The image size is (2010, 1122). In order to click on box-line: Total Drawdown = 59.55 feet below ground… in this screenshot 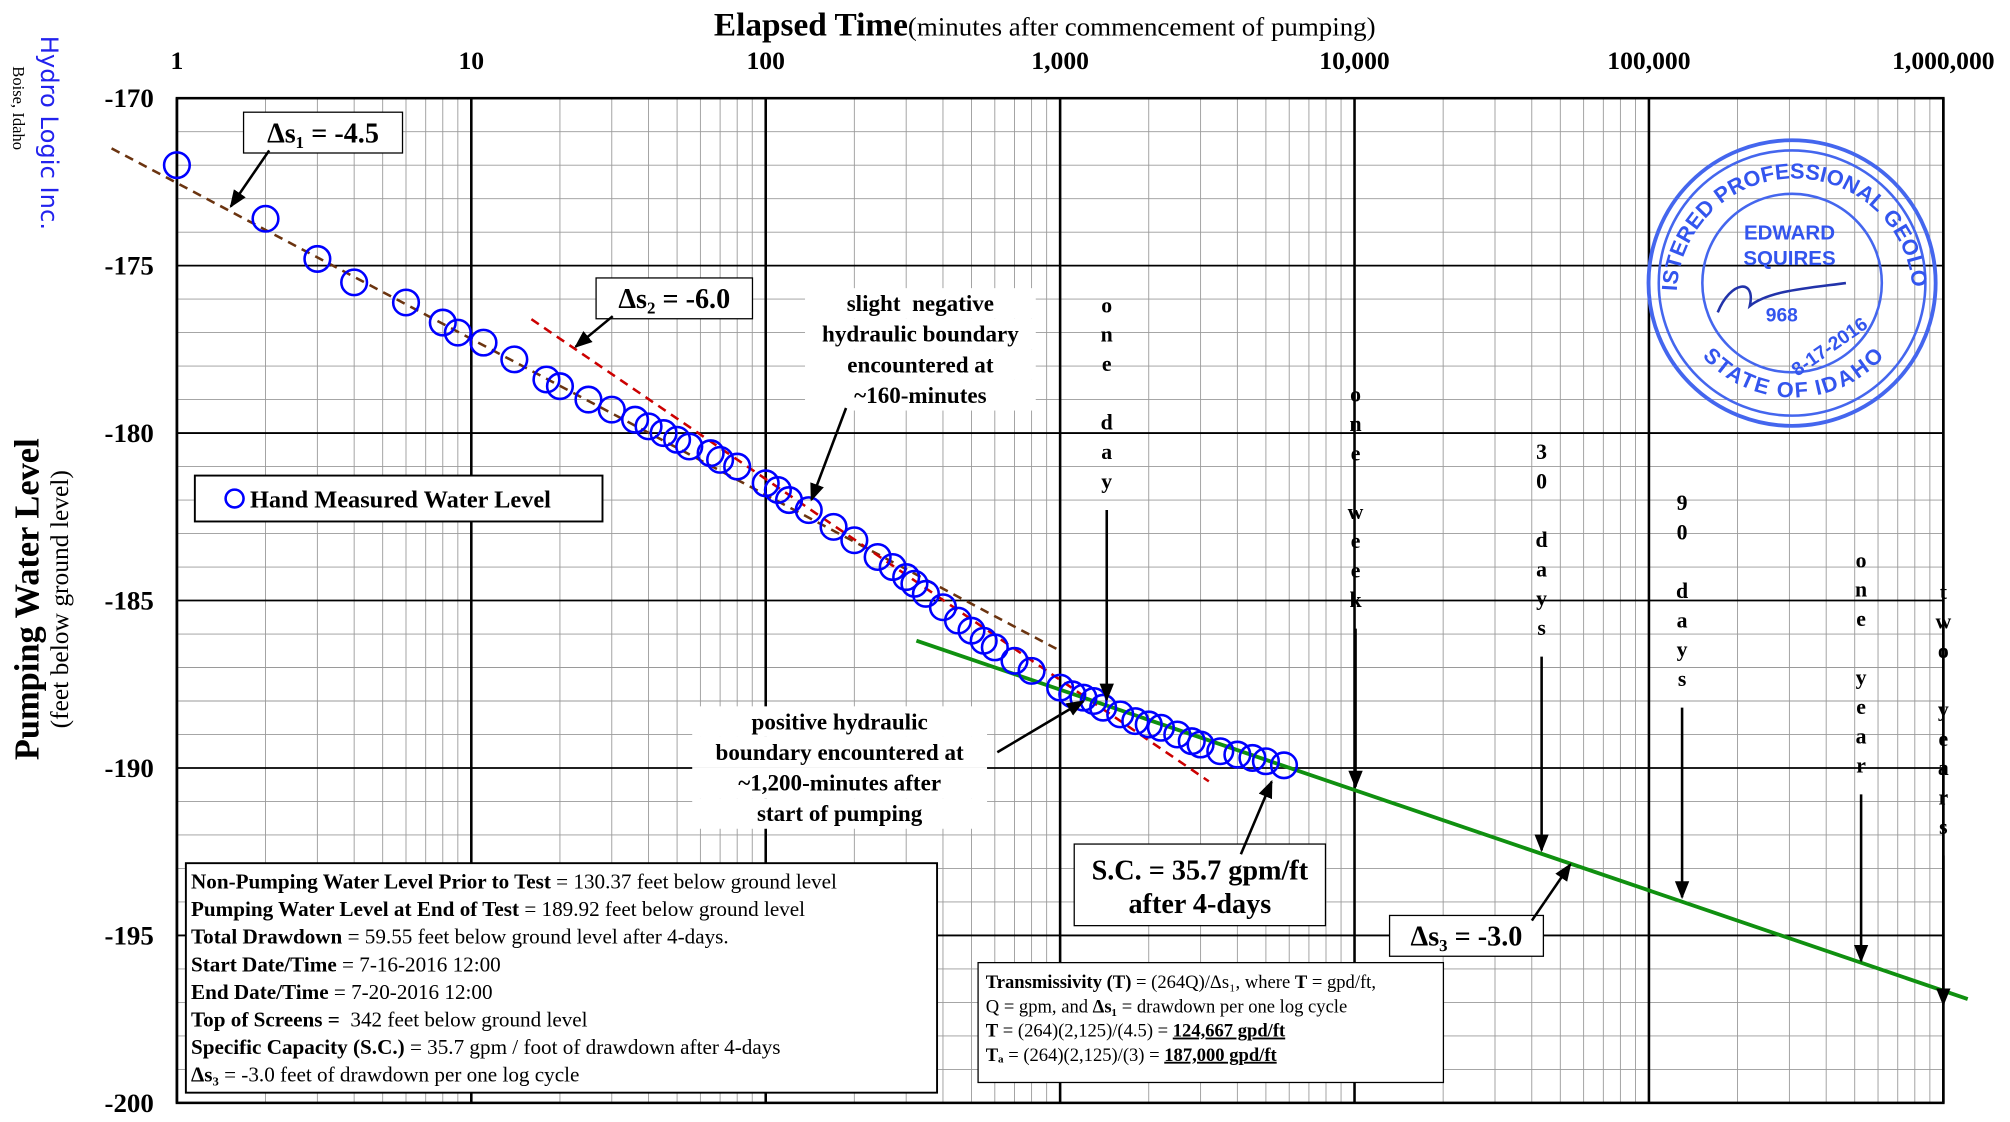, I will do `click(460, 937)`.